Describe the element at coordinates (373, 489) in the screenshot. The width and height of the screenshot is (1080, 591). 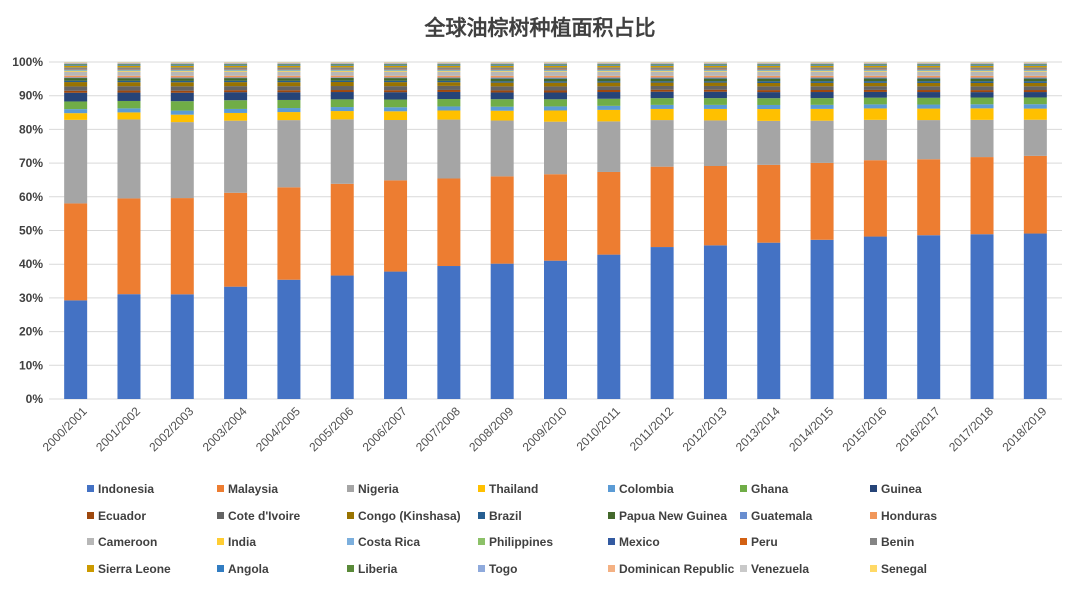
I see `legend-item: Nigeria` at that location.